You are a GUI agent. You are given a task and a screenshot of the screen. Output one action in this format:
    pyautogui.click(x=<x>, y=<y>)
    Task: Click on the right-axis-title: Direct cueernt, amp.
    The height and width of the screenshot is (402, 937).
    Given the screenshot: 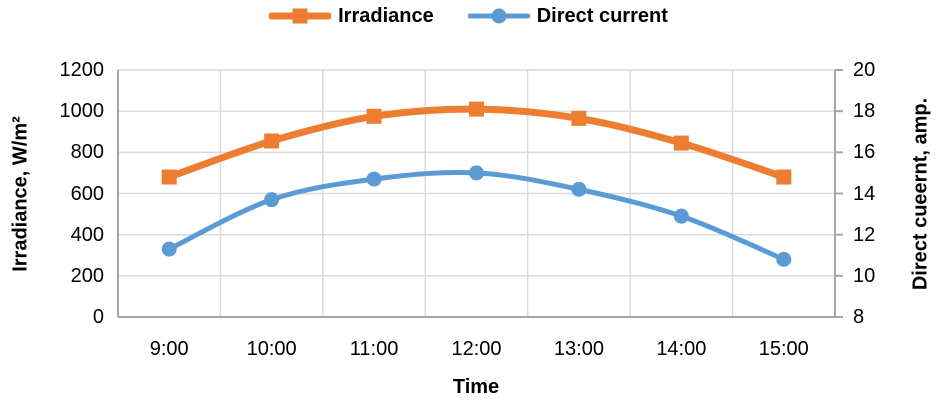 What is the action you would take?
    pyautogui.click(x=920, y=194)
    